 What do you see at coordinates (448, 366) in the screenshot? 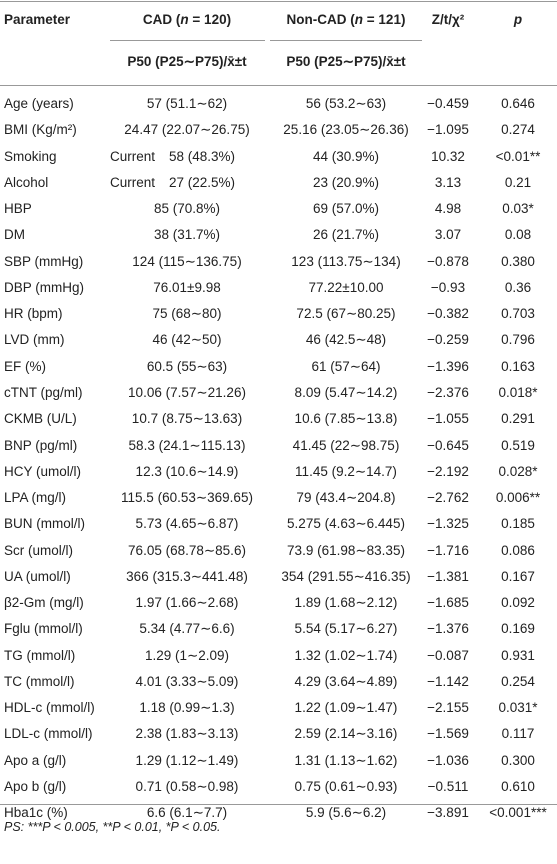
I see `statistic-value: −1.396` at bounding box center [448, 366].